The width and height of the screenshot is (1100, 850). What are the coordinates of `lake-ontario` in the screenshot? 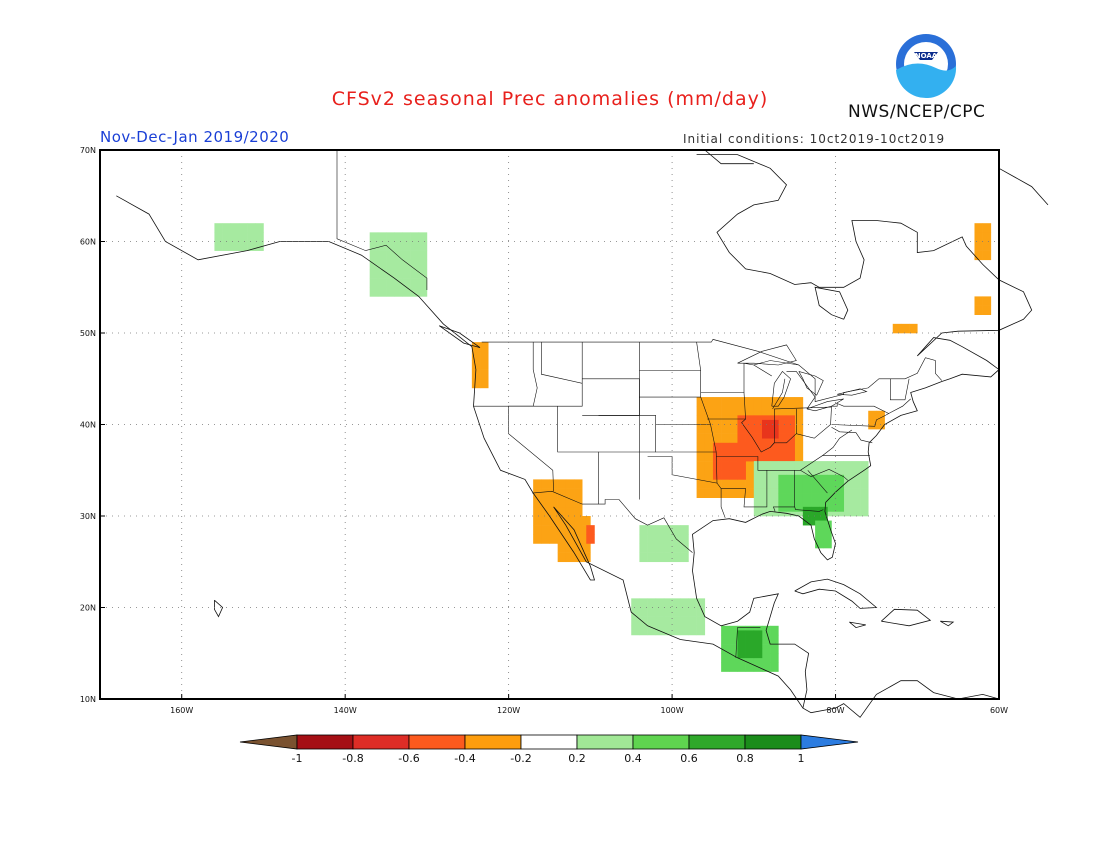 It's located at (852, 392).